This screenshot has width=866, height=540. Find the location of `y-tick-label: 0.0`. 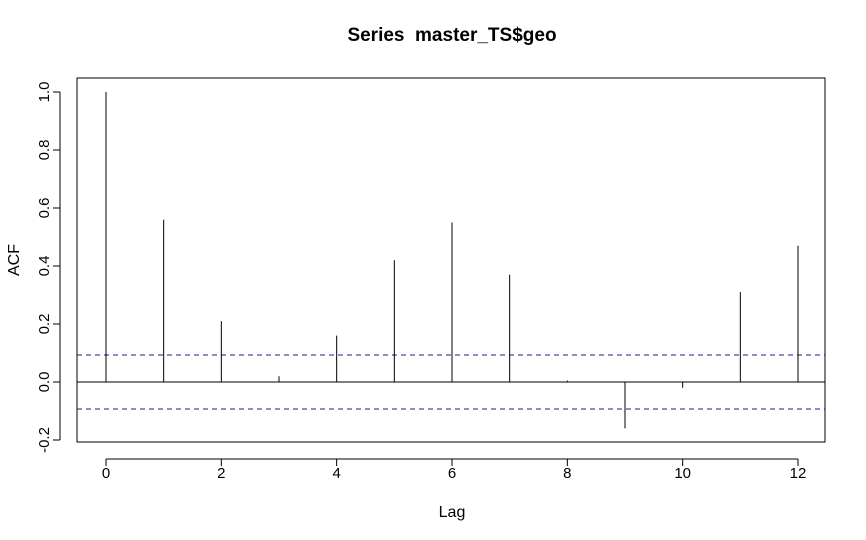

y-tick-label: 0.0 is located at coordinates (44, 382).